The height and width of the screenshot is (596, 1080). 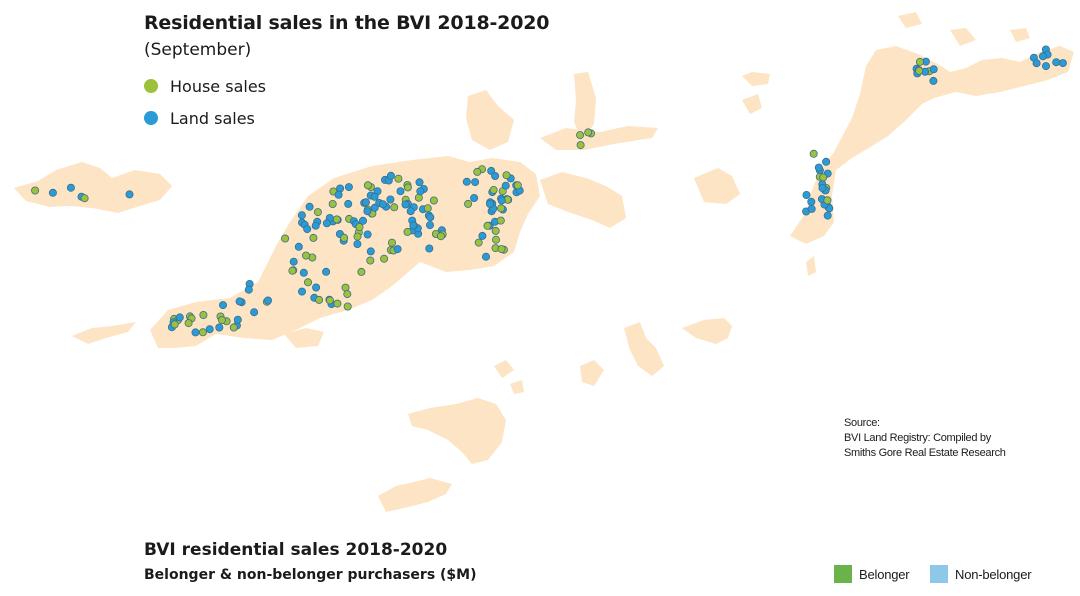 What do you see at coordinates (345, 252) in the screenshot?
I see `island-tortola` at bounding box center [345, 252].